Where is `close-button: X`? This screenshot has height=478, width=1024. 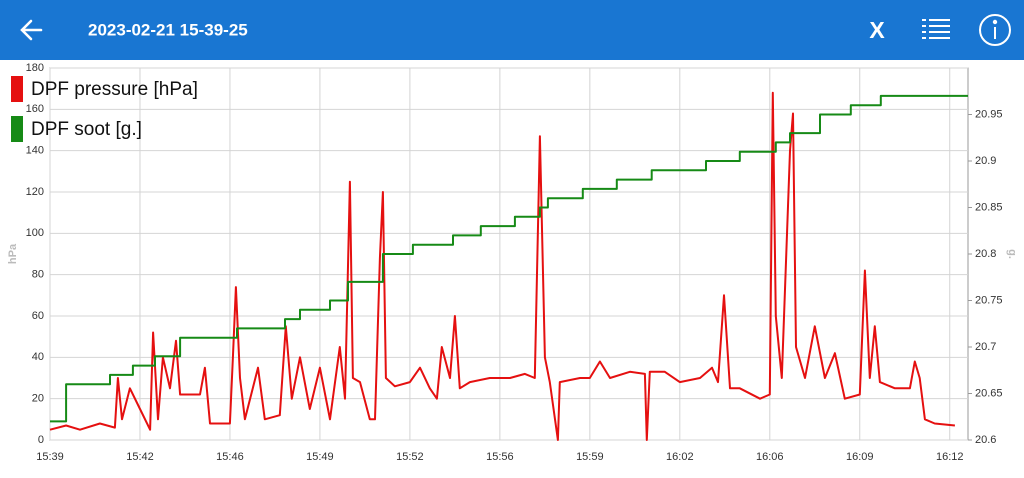
close-button: X is located at coordinates (877, 30).